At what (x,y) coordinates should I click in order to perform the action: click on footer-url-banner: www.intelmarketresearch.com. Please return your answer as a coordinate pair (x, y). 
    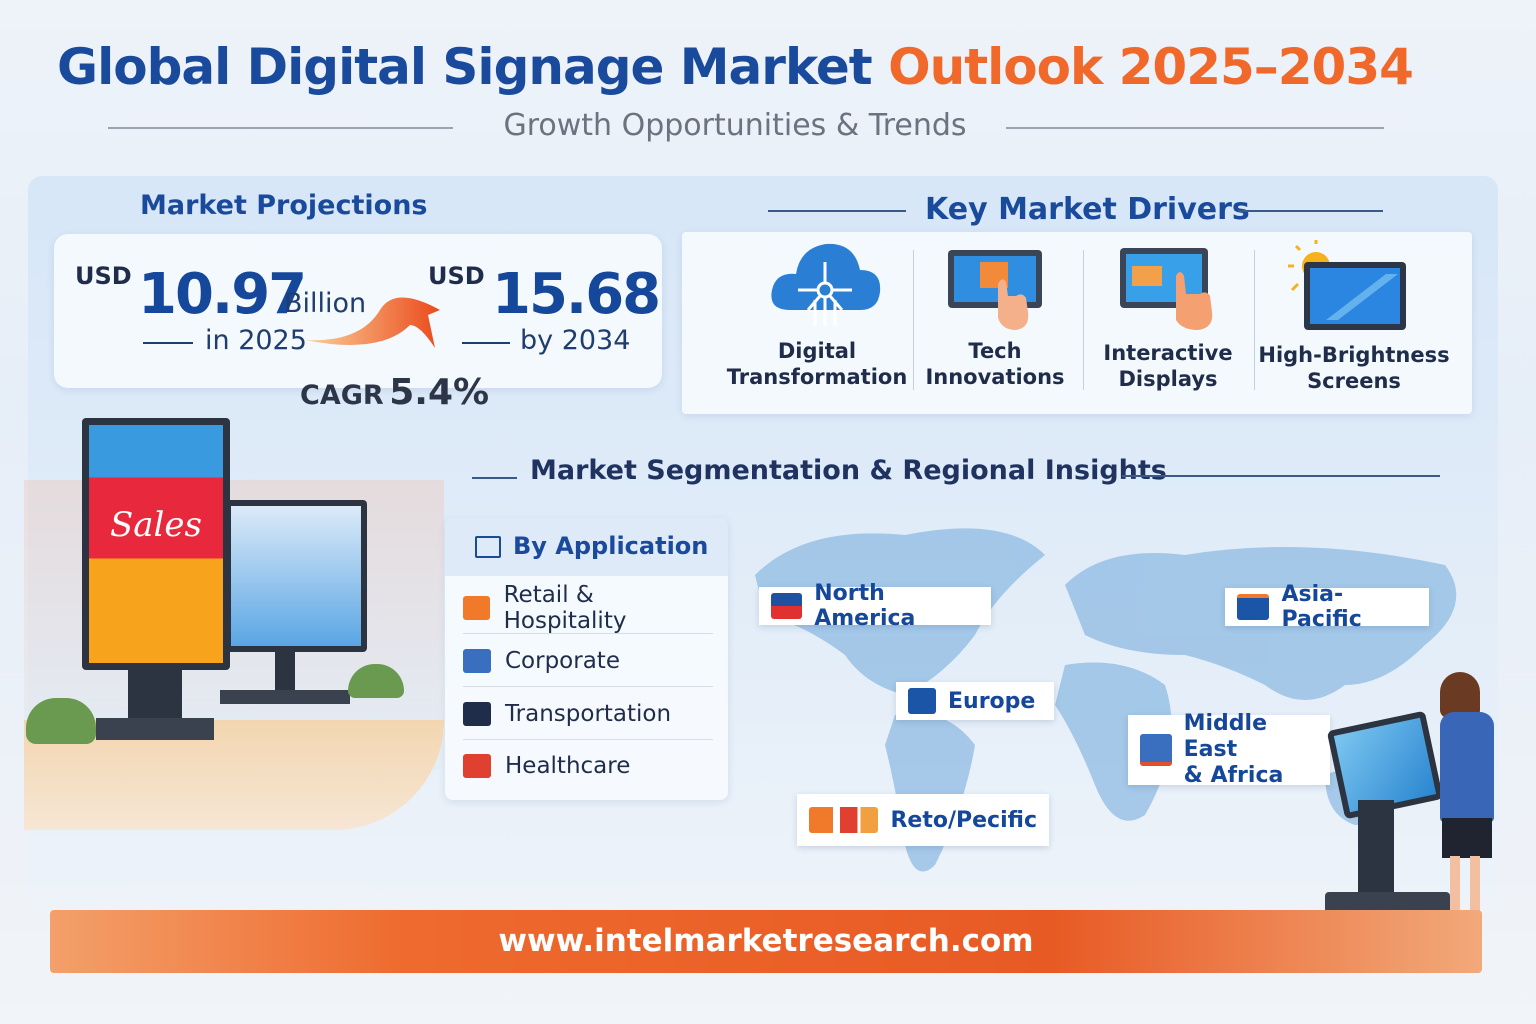
    Looking at the image, I should click on (766, 941).